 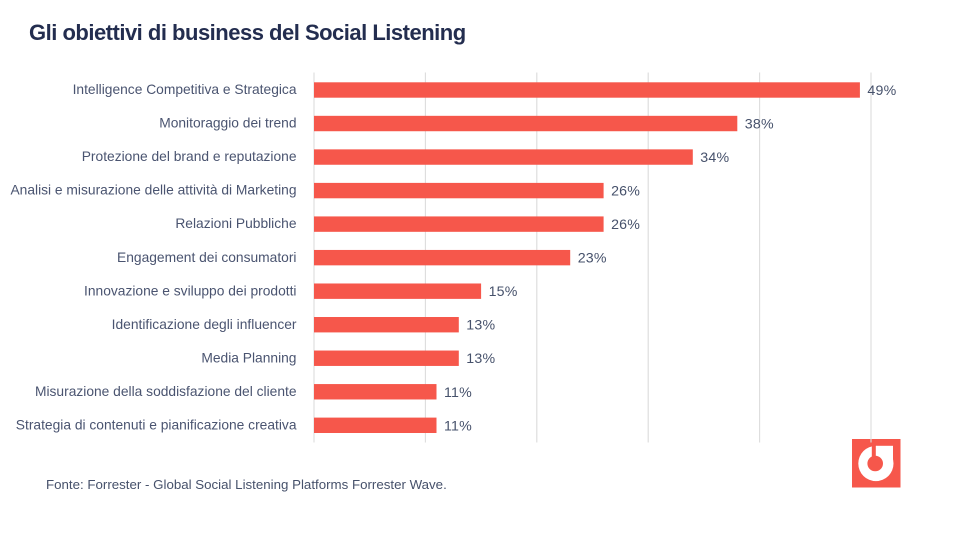 What do you see at coordinates (204, 324) in the screenshot?
I see `svg-text:Identificazione degli influenc: Identificazione degli influencer` at bounding box center [204, 324].